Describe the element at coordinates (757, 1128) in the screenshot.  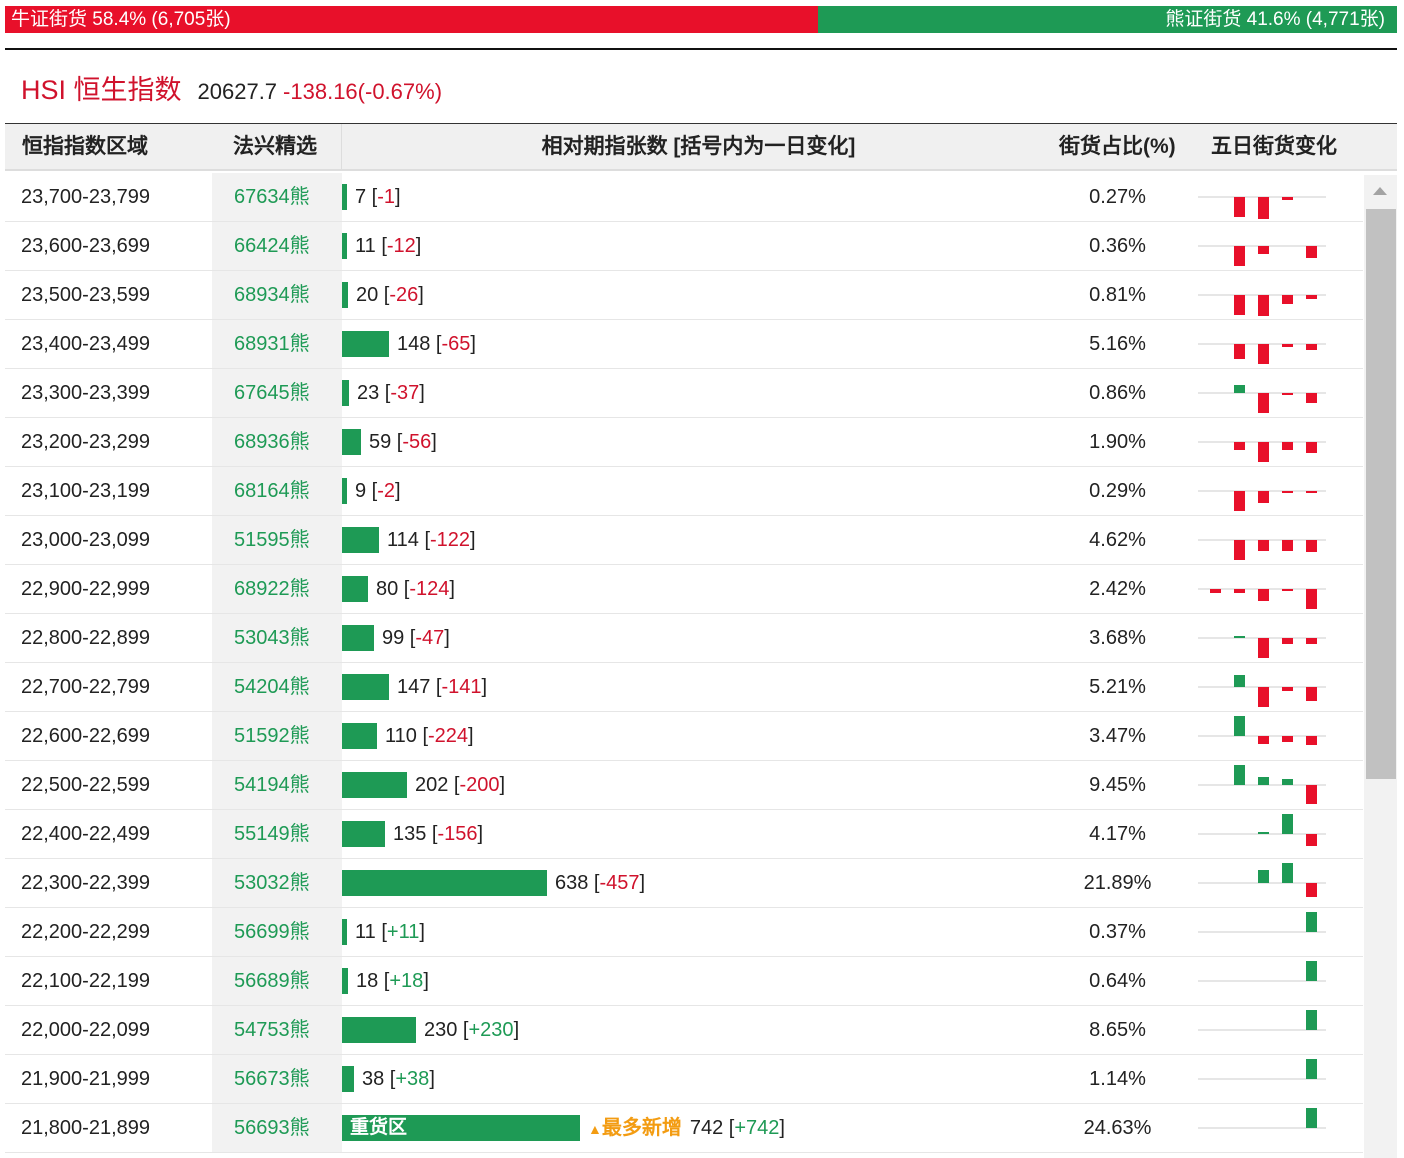
I see `quantity-change: +742` at that location.